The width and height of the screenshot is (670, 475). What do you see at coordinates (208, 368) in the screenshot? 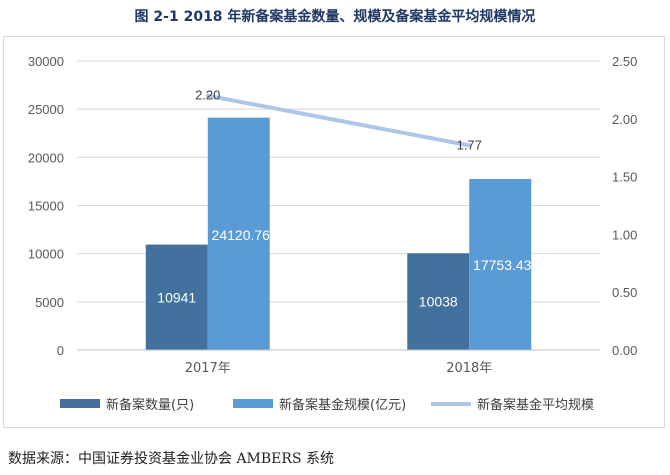
I see `x-tick-label: 2017年` at bounding box center [208, 368].